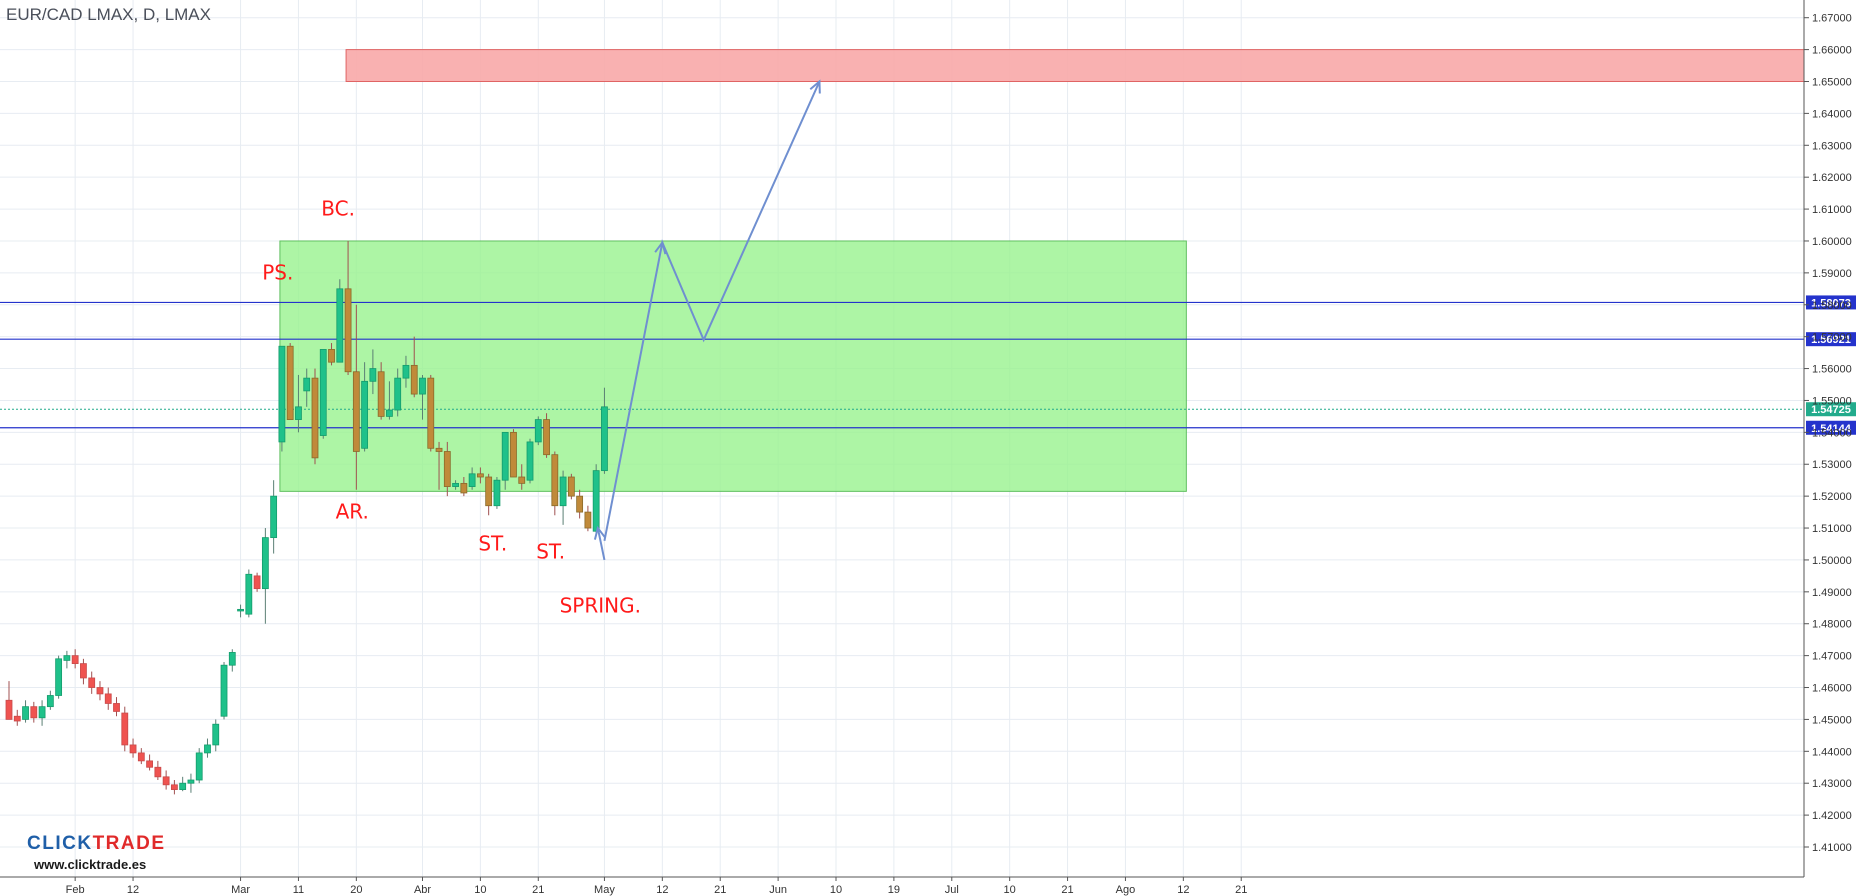 This screenshot has height=896, width=1856. I want to click on price-tick-label: 1.62000, so click(1832, 178).